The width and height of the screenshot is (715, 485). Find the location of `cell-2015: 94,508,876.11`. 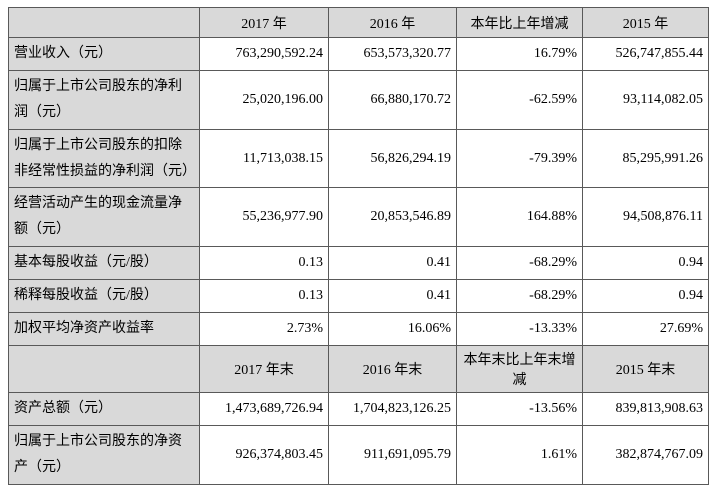

cell-2015: 94,508,876.11 is located at coordinates (645, 217).